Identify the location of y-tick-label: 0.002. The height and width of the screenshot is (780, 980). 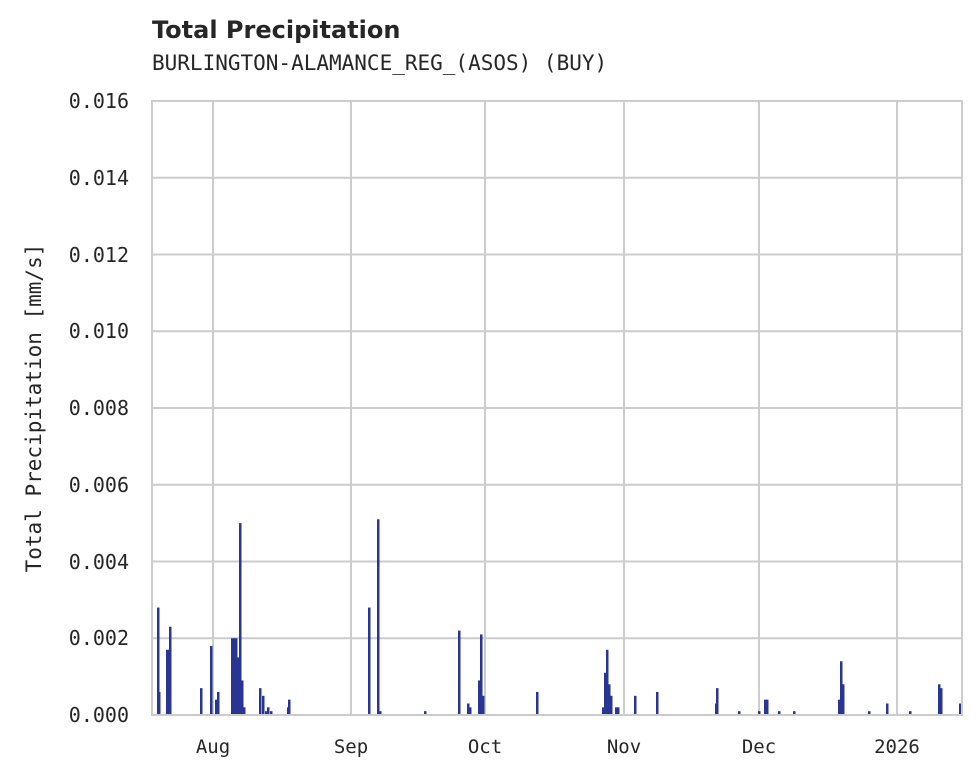
(98, 638).